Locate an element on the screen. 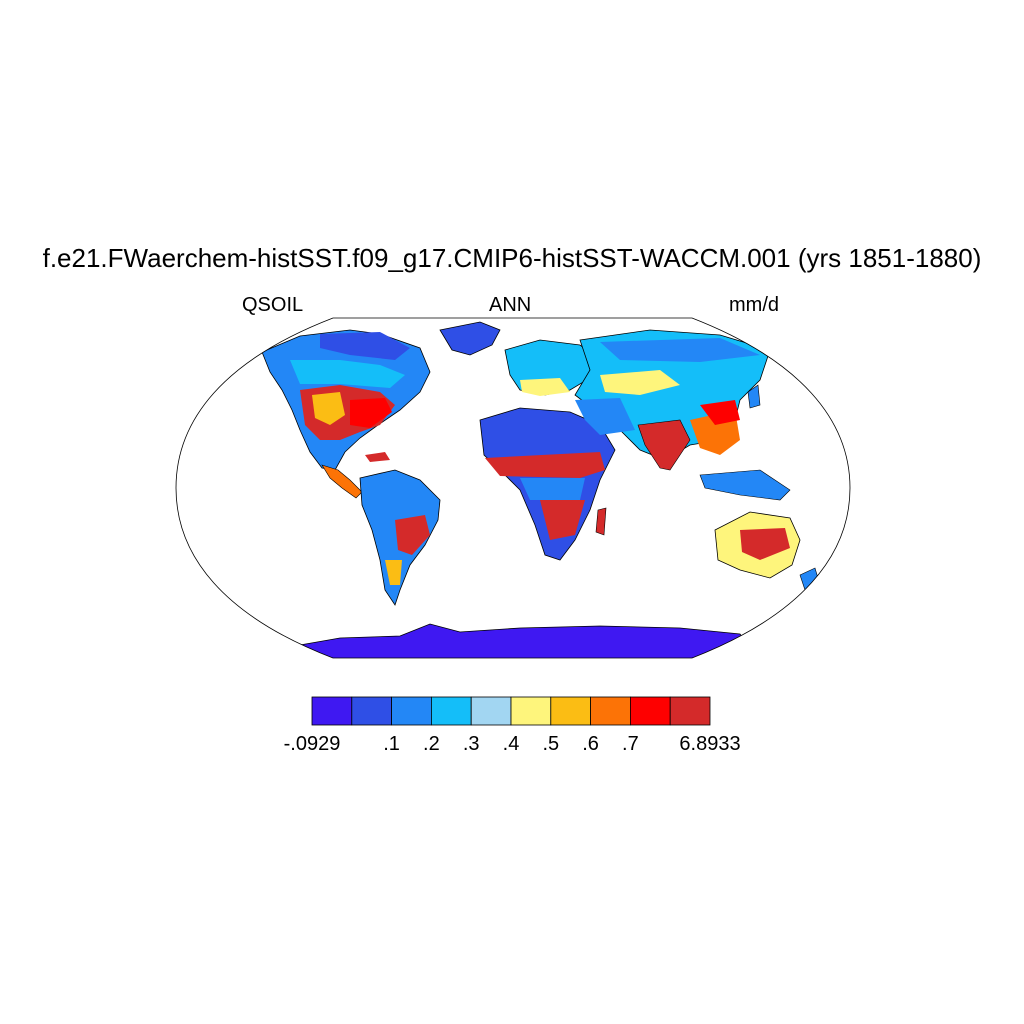 This screenshot has height=1024, width=1024. middle-east is located at coordinates (605, 416).